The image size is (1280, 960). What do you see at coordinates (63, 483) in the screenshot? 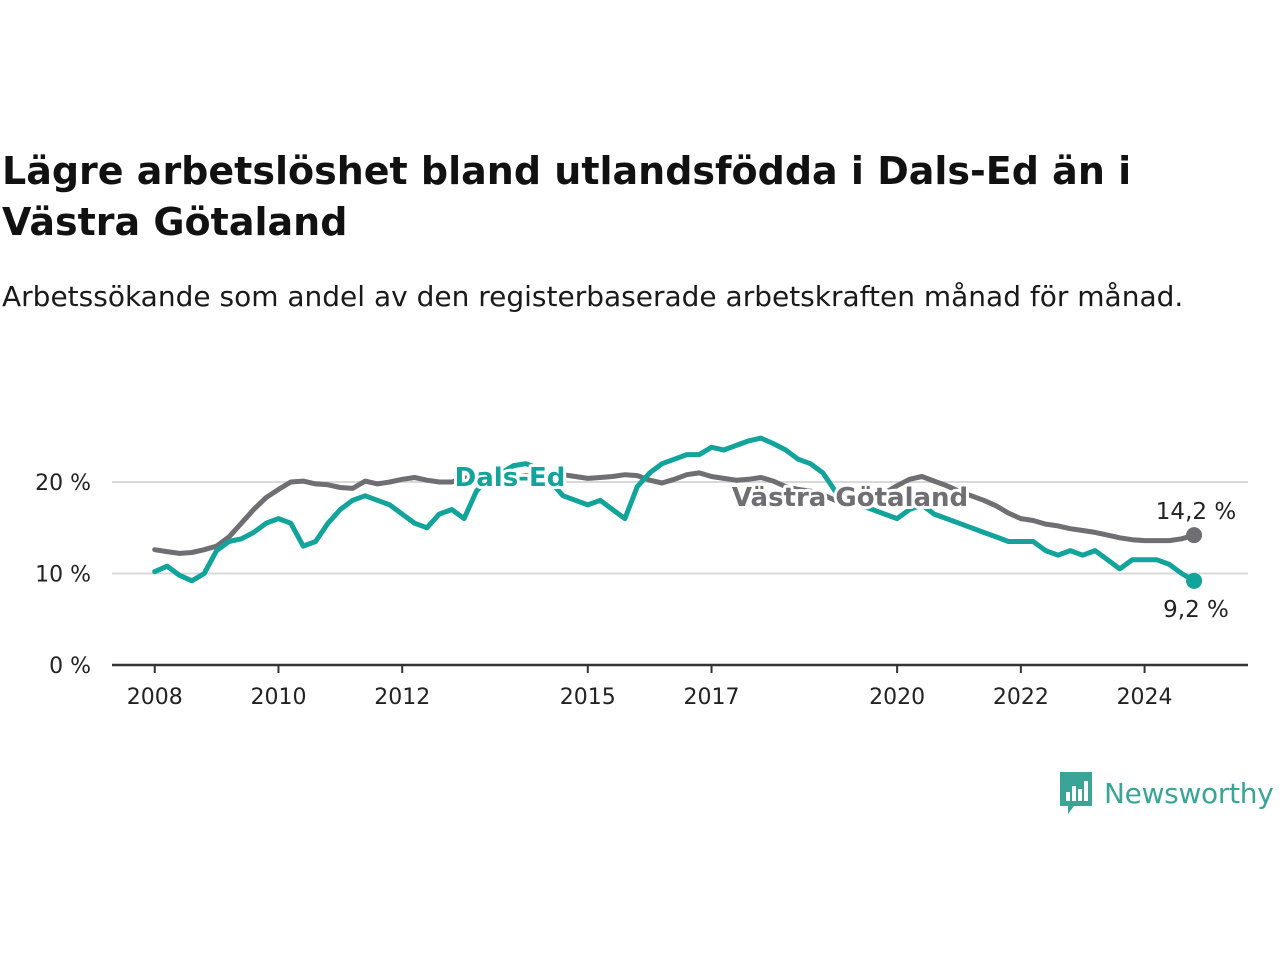
I see `y-tick-label: 20 %` at bounding box center [63, 483].